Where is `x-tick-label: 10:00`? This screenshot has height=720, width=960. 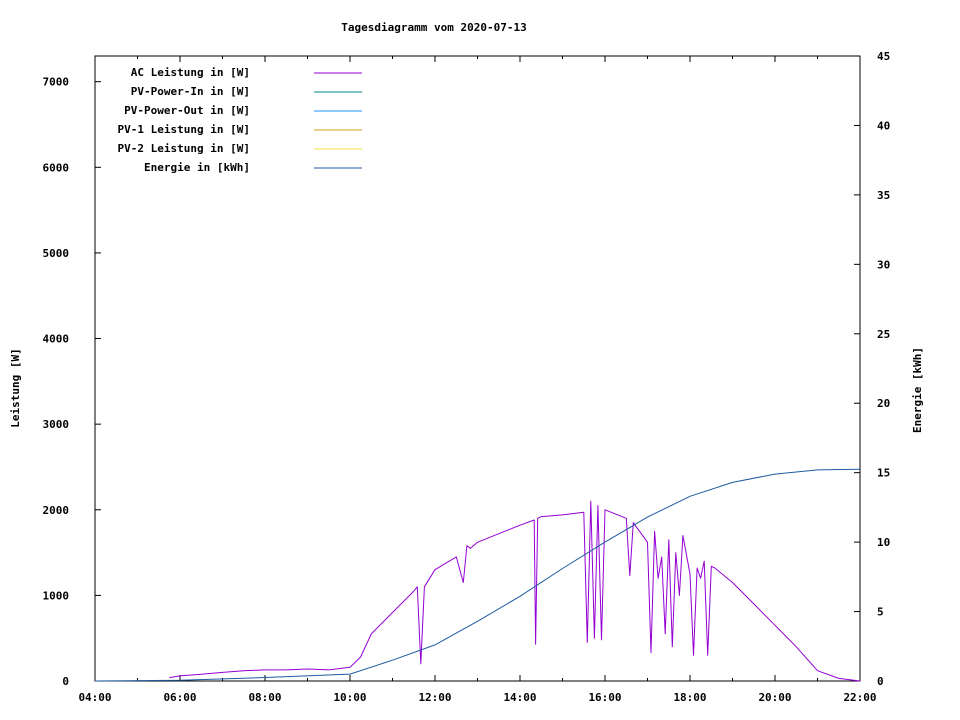 x-tick-label: 10:00 is located at coordinates (349, 697).